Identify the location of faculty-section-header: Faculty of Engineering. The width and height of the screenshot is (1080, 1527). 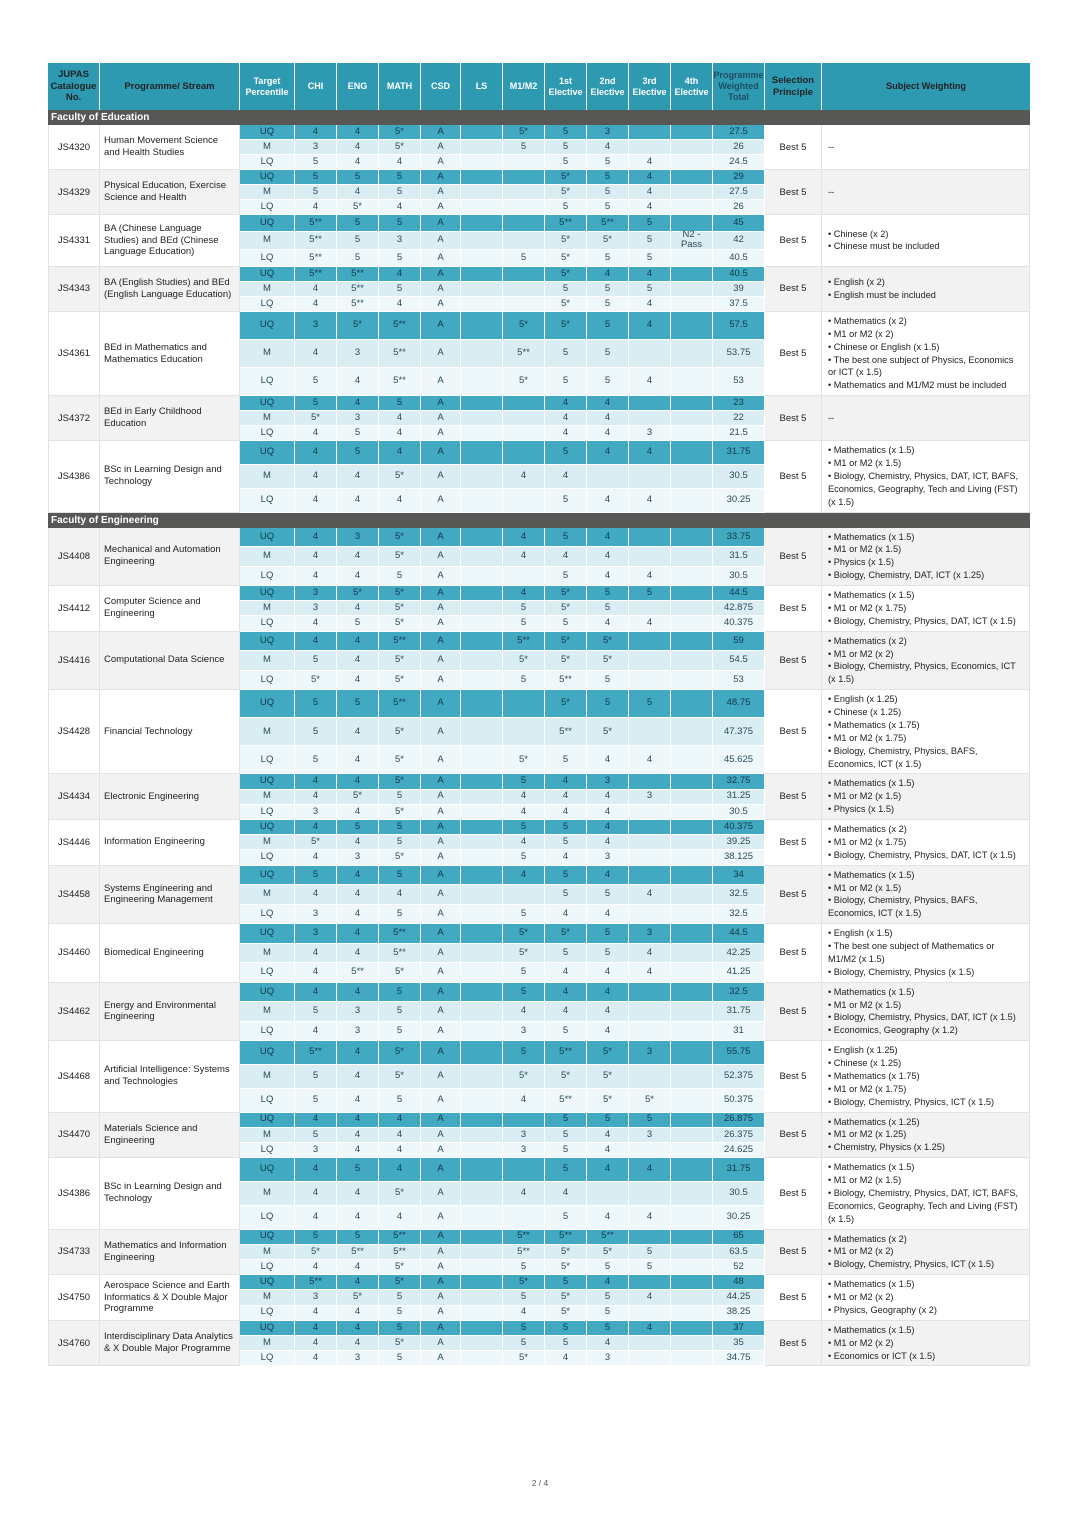
(539, 520).